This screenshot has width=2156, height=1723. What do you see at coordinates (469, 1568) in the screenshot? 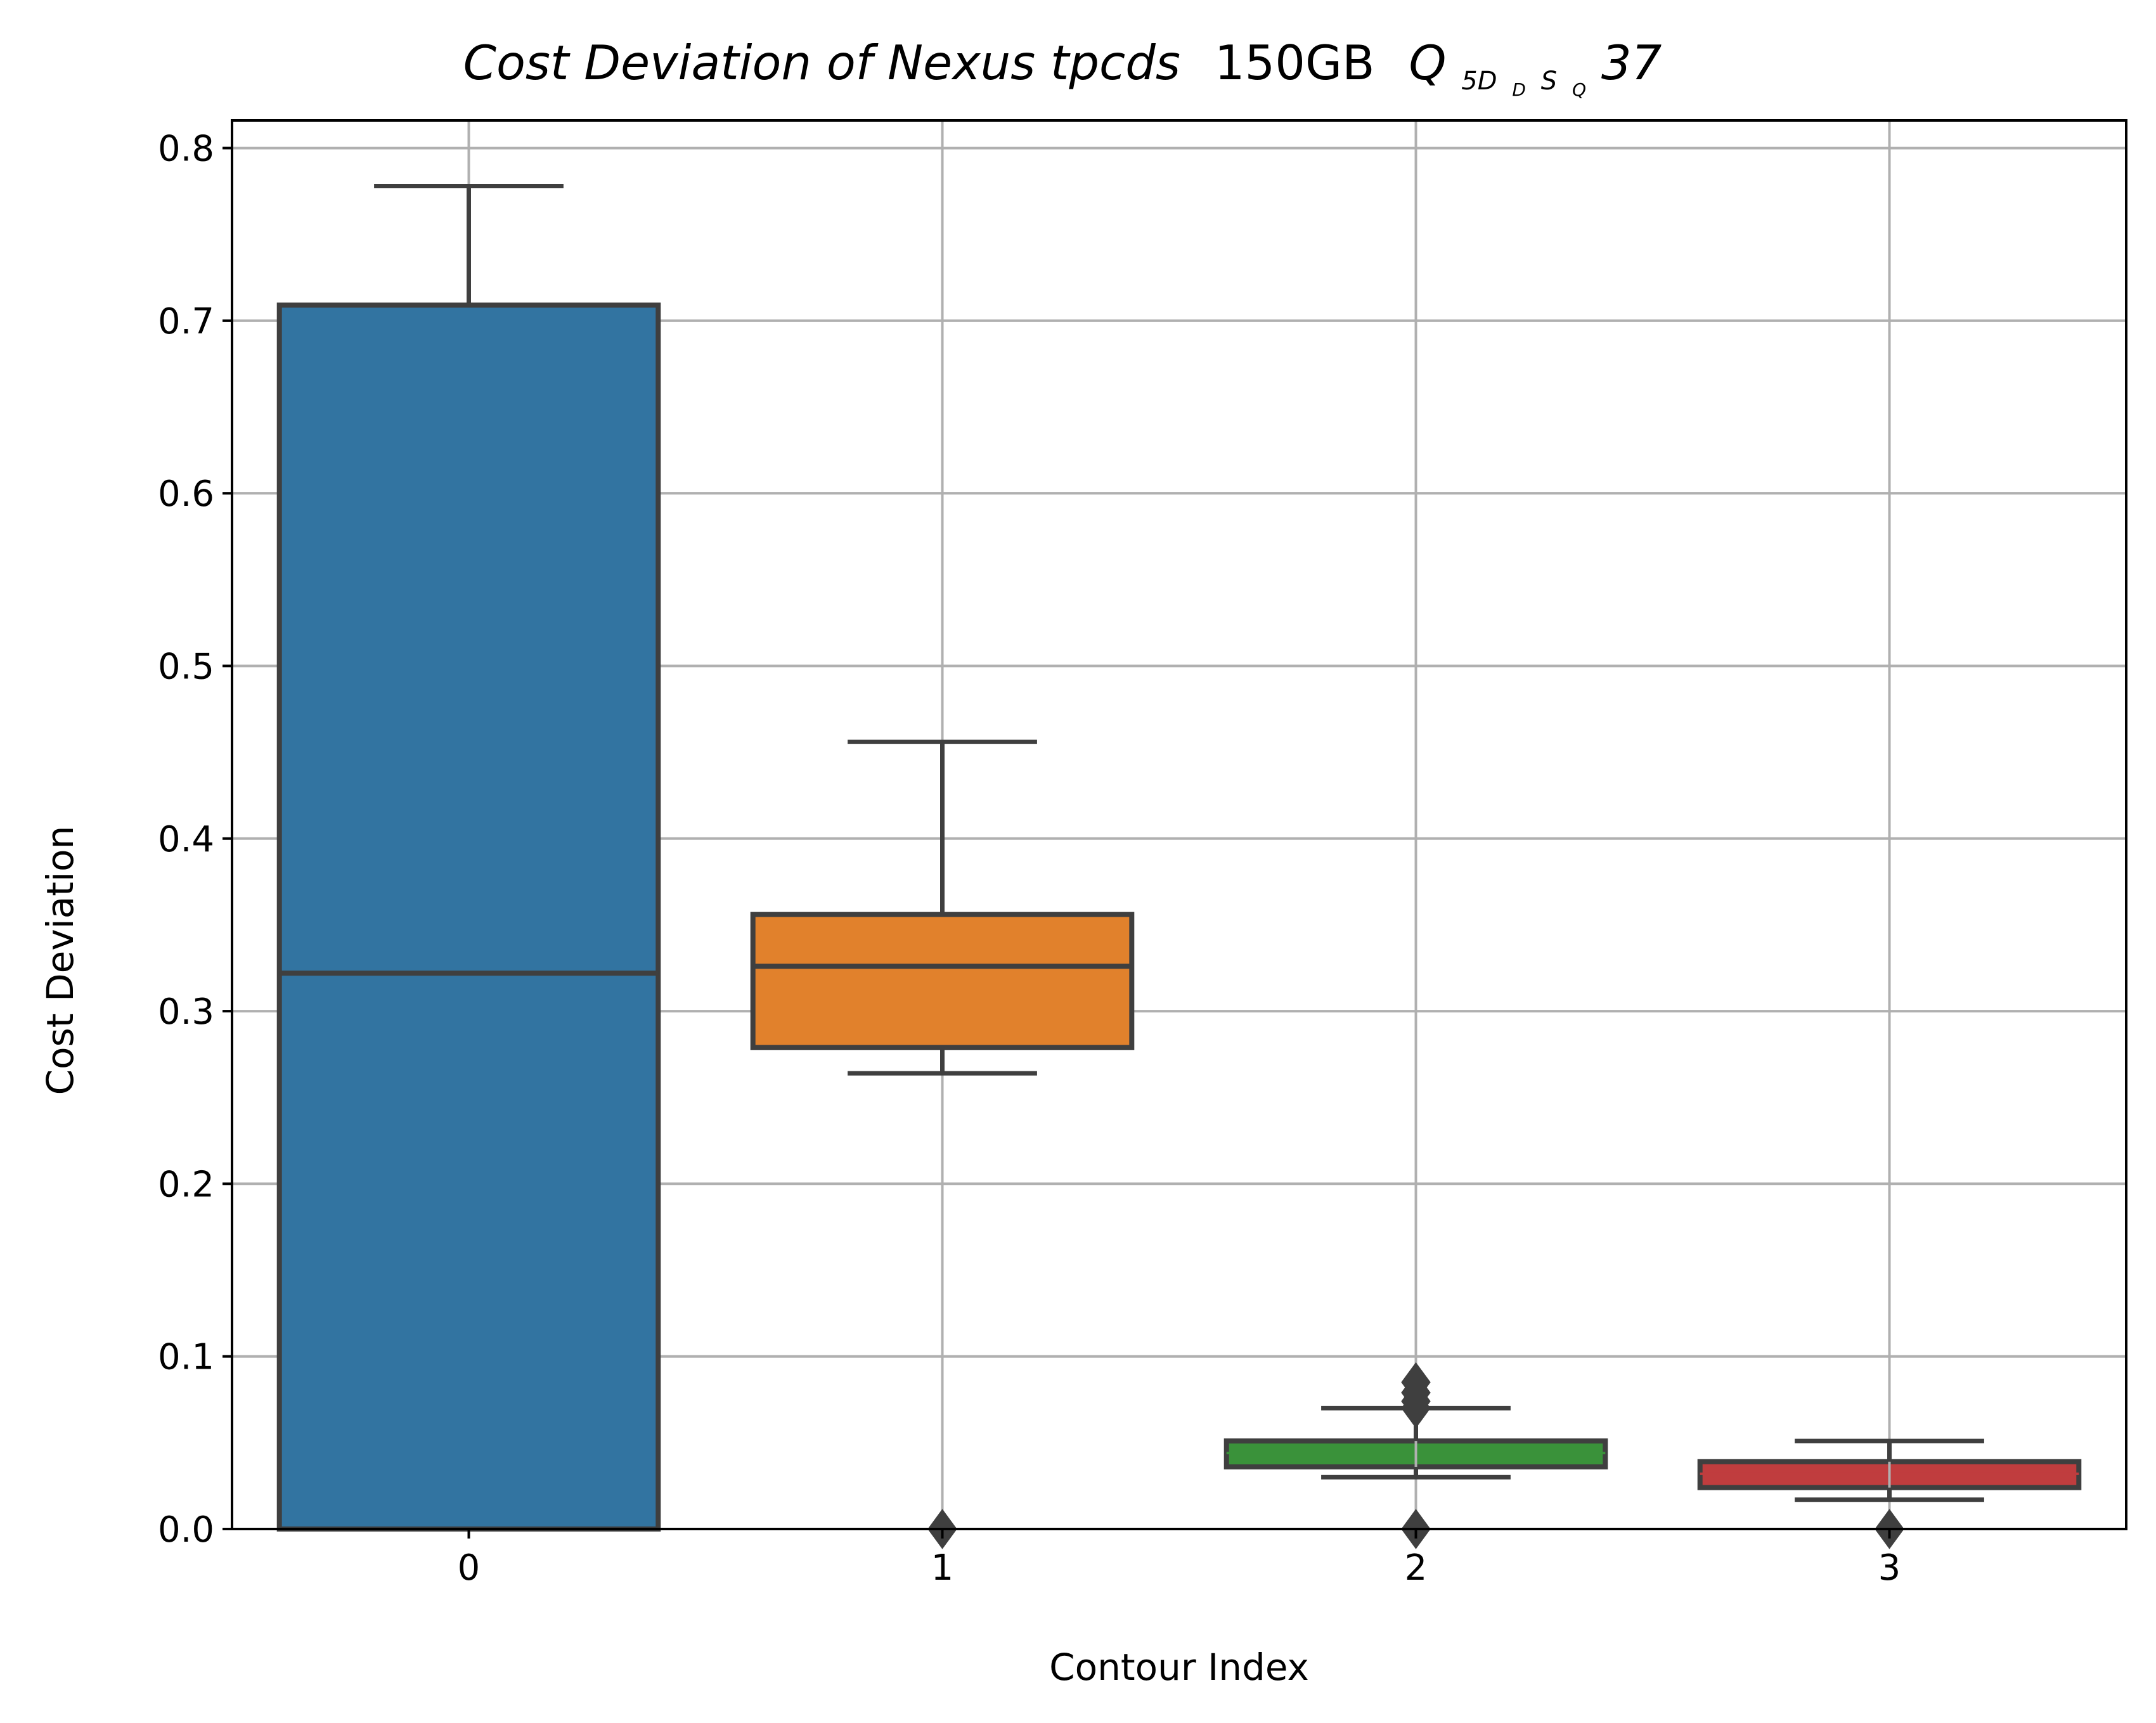
I see `x-tick-label: 0` at bounding box center [469, 1568].